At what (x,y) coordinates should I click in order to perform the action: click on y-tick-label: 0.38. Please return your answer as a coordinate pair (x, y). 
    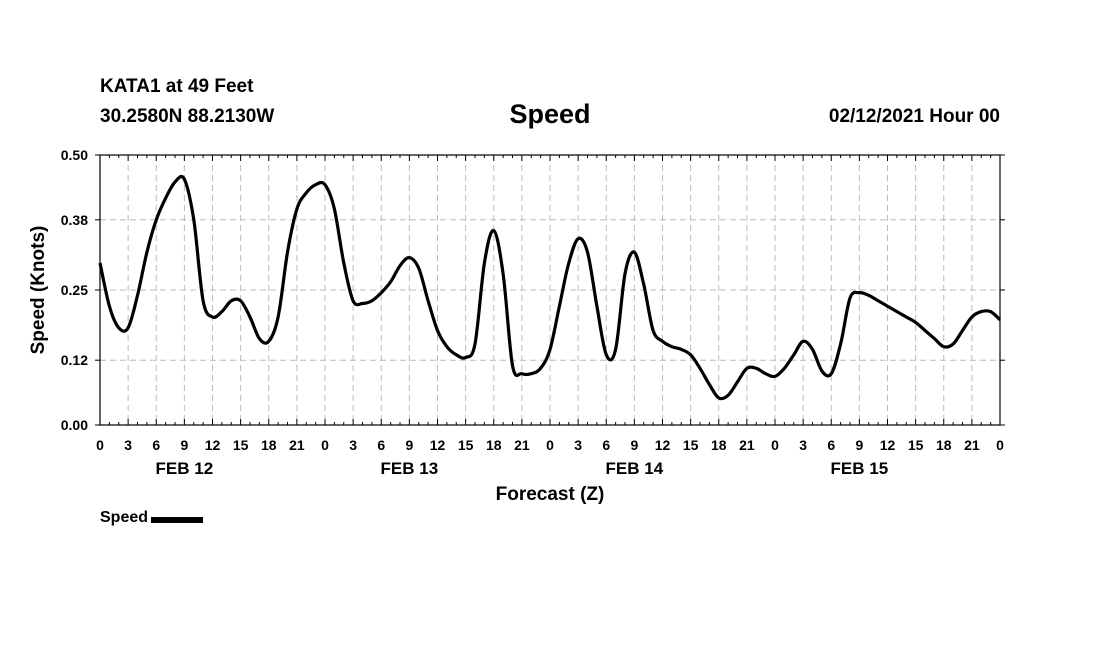
    Looking at the image, I should click on (74, 220).